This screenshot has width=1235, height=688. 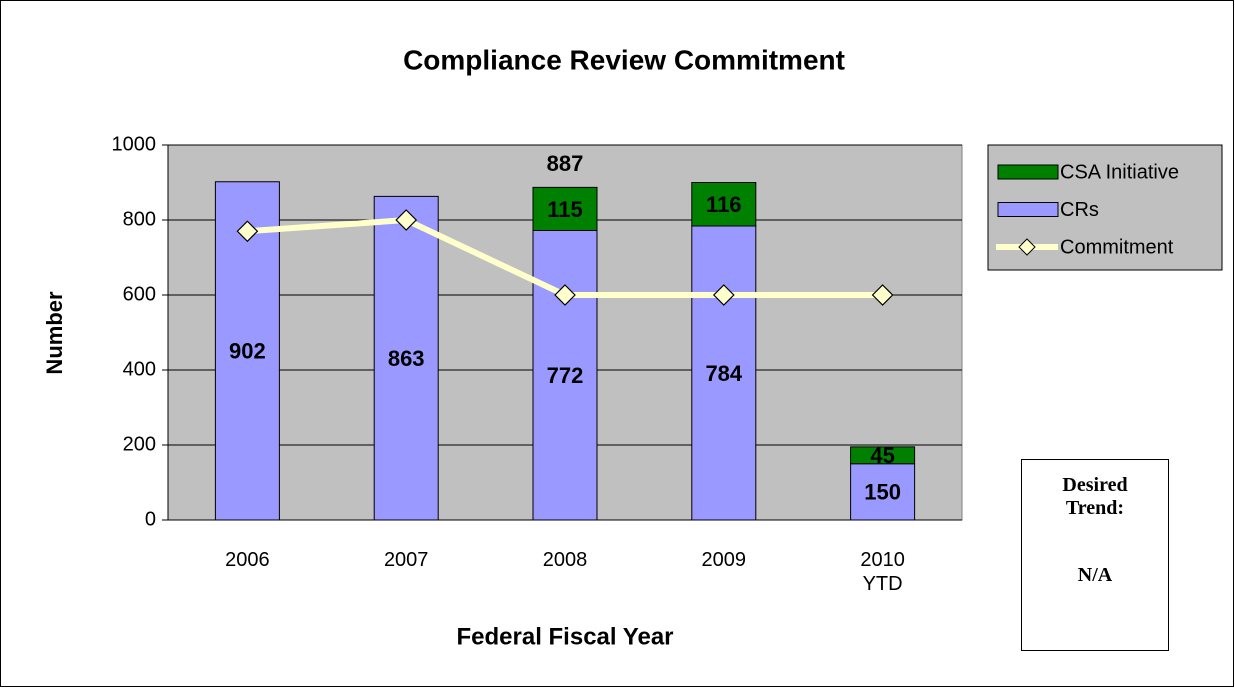 What do you see at coordinates (139, 444) in the screenshot?
I see `y-tick-label: 200` at bounding box center [139, 444].